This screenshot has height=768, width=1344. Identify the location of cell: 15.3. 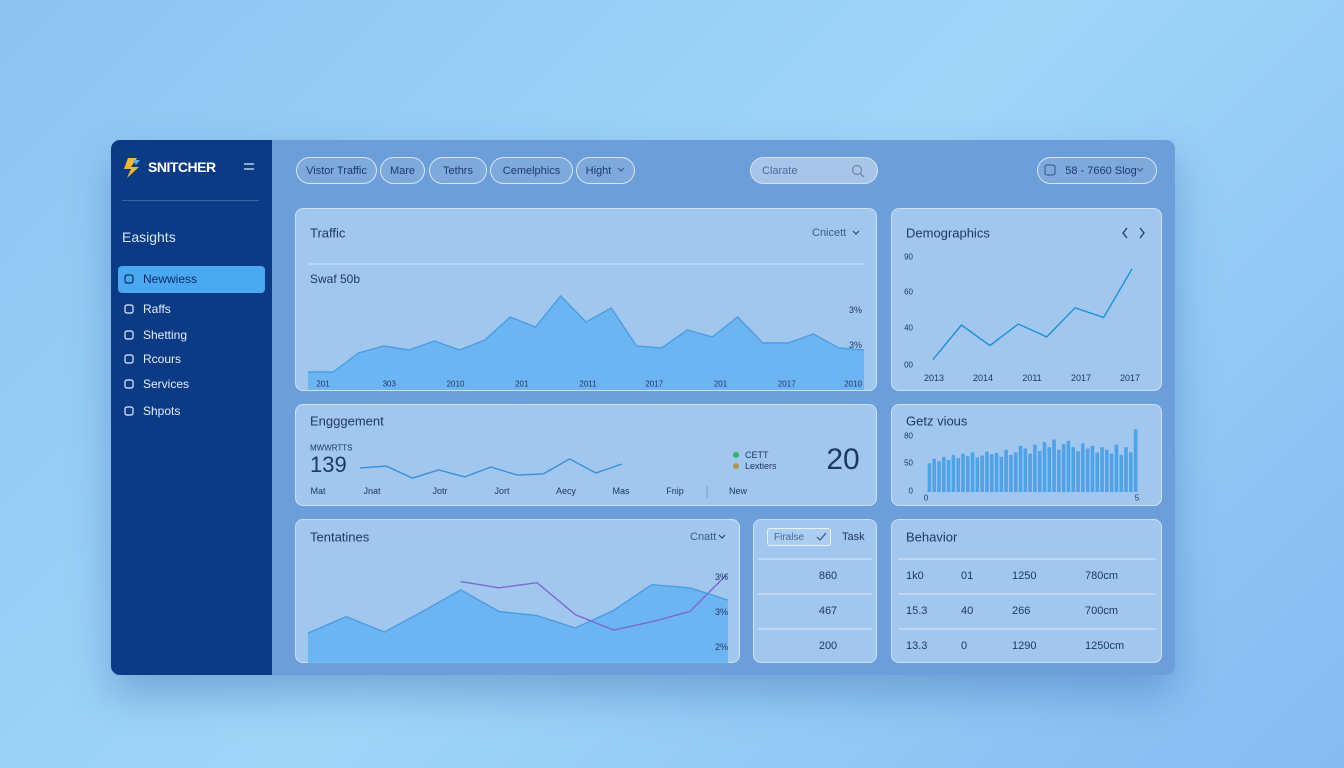
(917, 611).